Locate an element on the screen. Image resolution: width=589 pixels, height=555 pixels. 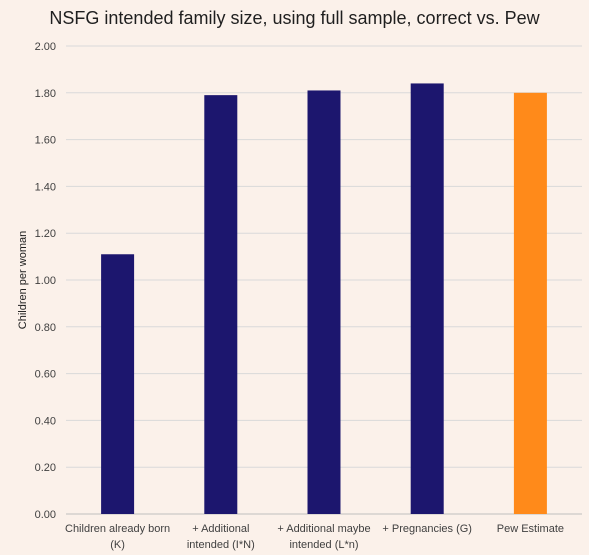
y-tick-label: 1.40 is located at coordinates (45, 187).